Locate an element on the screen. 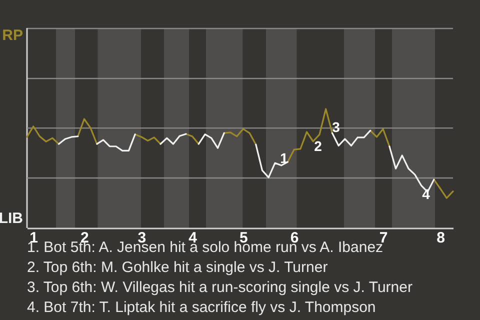 The image size is (480, 320). text: 2. Top 6th: M. Gohlke hit a single vs J. Turner is located at coordinates (178, 268).